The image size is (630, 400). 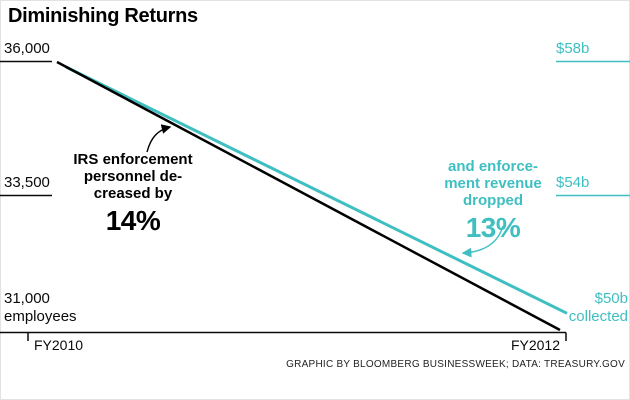 I want to click on revenue-annotation-line1: and enforce-, so click(x=492, y=166).